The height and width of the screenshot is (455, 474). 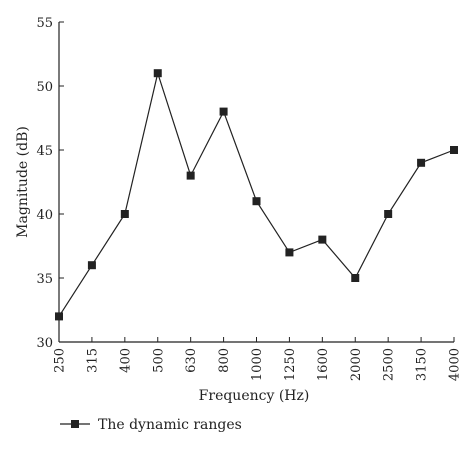 What do you see at coordinates (92, 360) in the screenshot?
I see `x-tick-label: 315` at bounding box center [92, 360].